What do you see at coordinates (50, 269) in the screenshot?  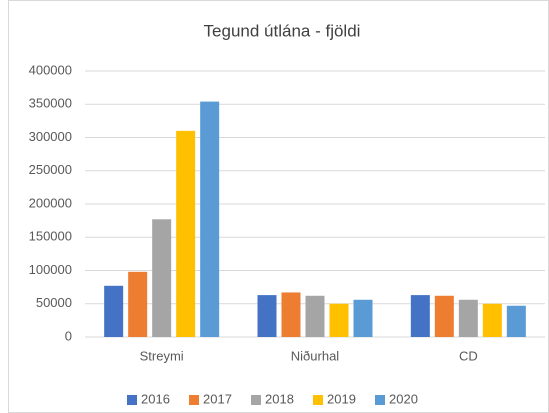 I see `y-tick-label: 100000` at bounding box center [50, 269].